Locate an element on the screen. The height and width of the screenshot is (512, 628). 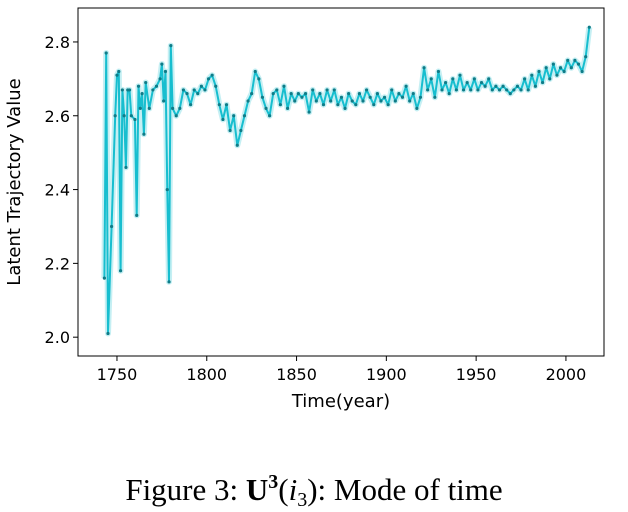
caption-symbol: U is located at coordinates (257, 489).